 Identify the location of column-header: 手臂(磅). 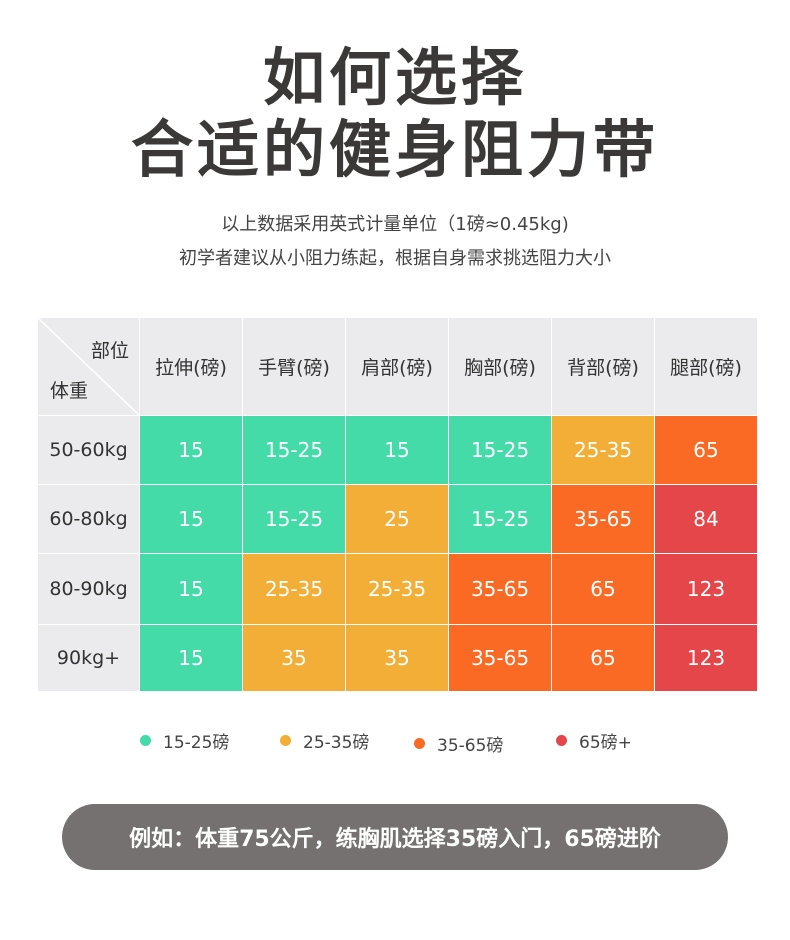
(294, 366).